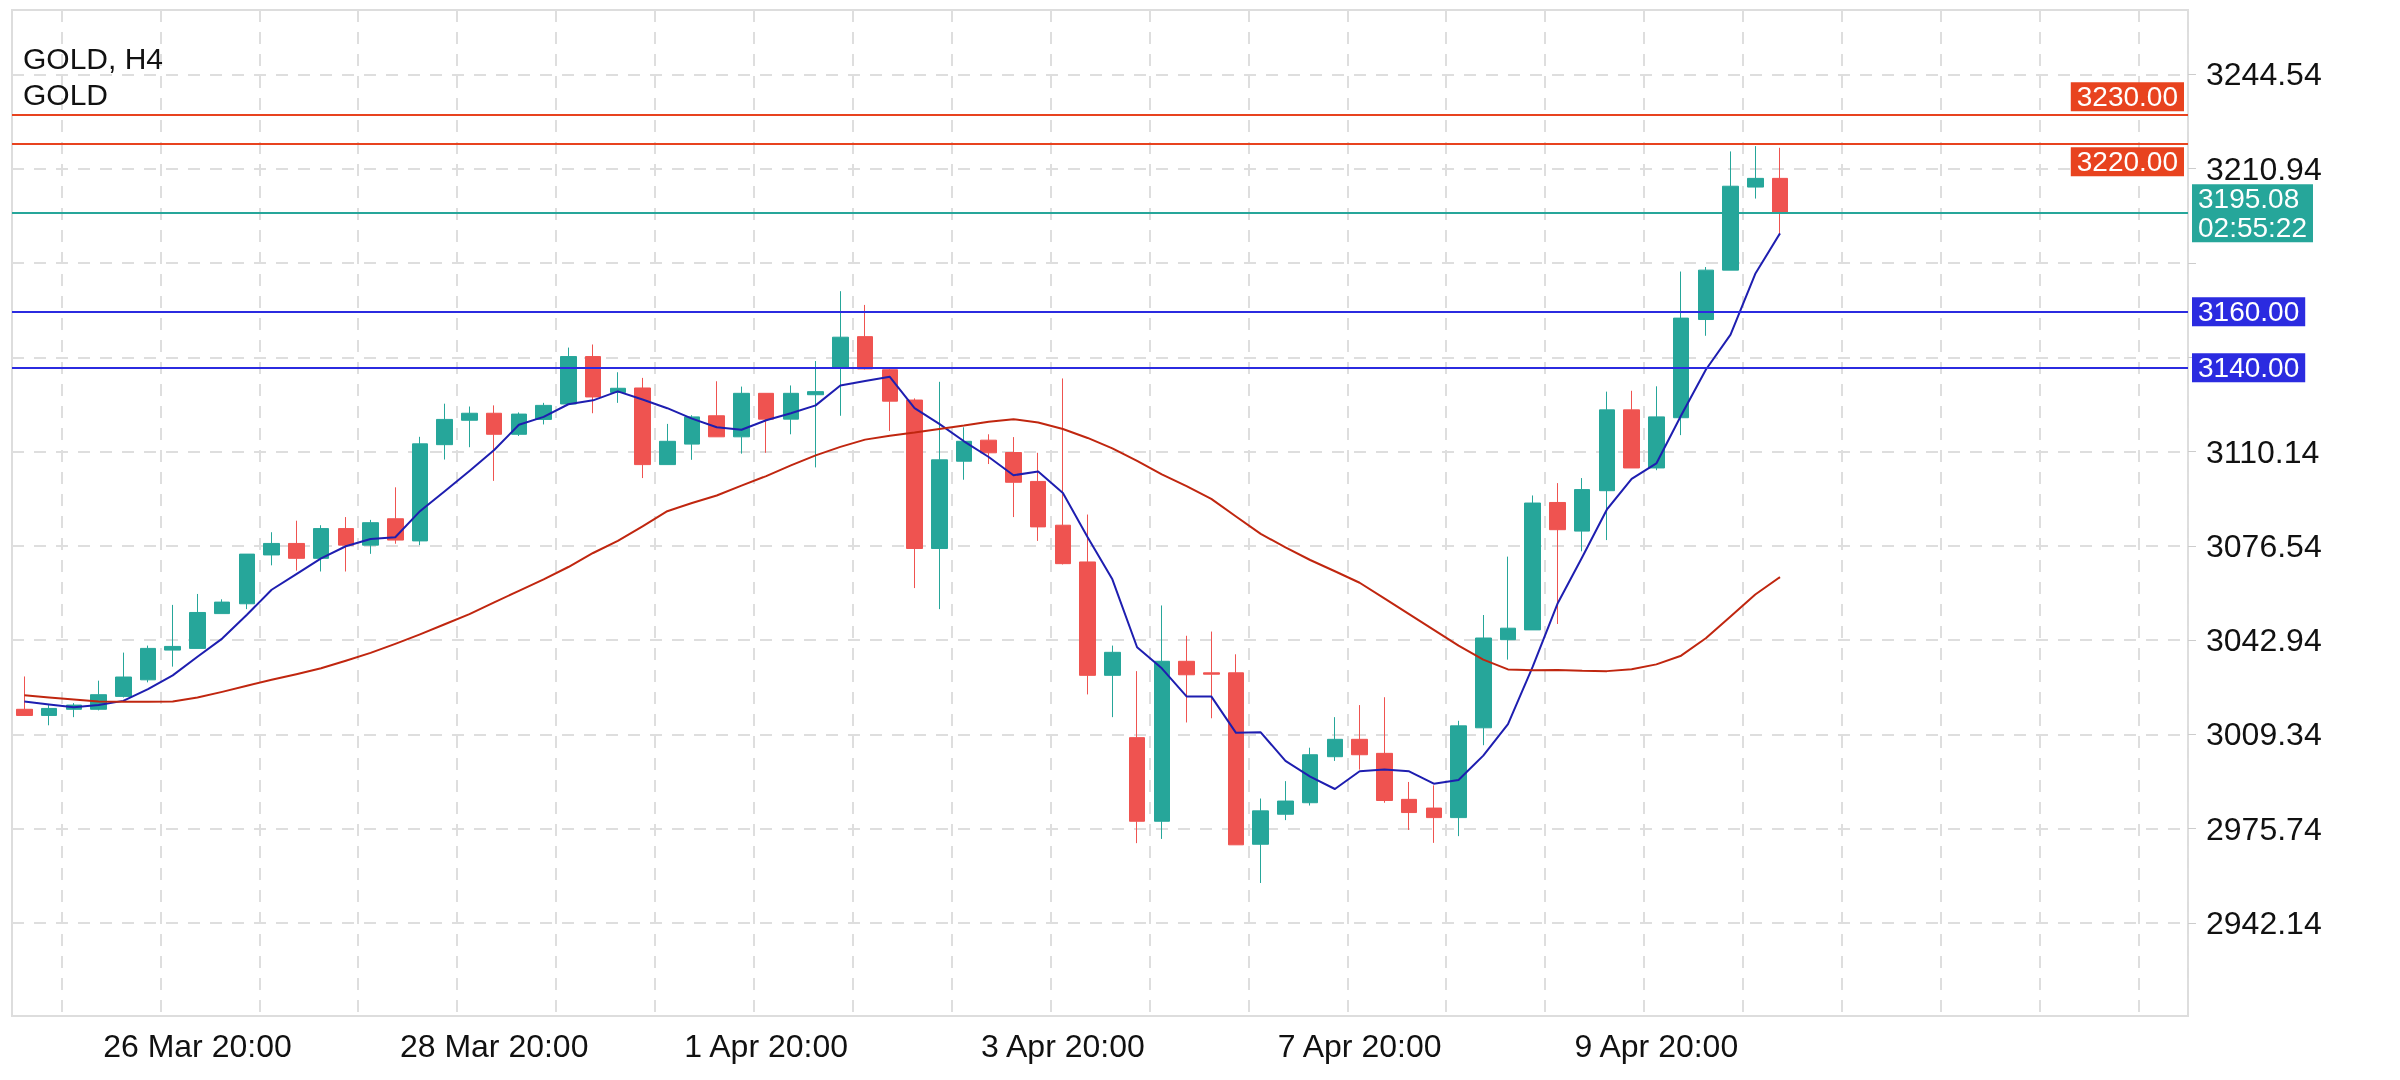 The width and height of the screenshot is (2400, 1080). Describe the element at coordinates (2249, 368) in the screenshot. I see `ref-line-label: 3140.00` at that location.